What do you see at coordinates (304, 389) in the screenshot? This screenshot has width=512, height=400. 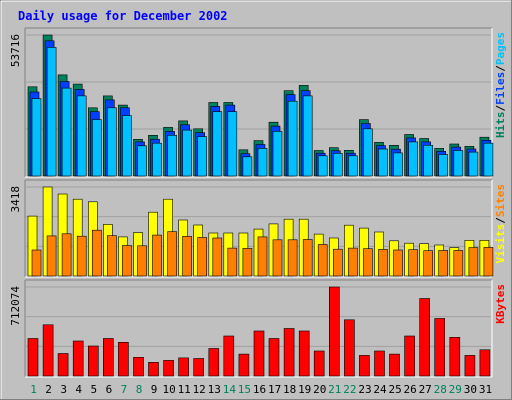 I see `x-tick-label-day-19: 19` at bounding box center [304, 389].